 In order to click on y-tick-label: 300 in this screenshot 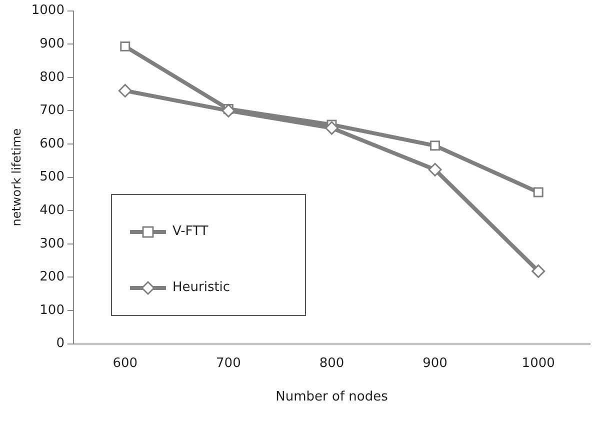, I will do `click(52, 244)`.